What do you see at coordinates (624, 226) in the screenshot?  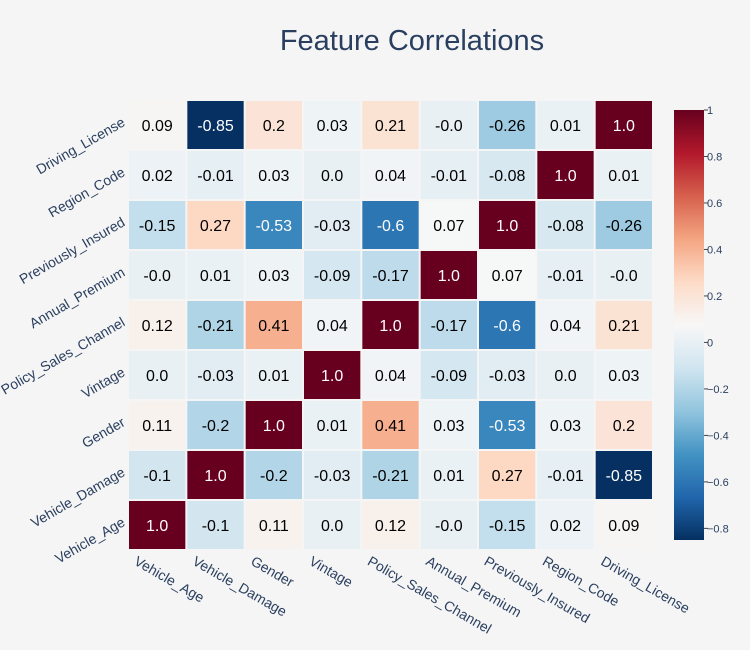 I see `cell-value-label: -0.26` at bounding box center [624, 226].